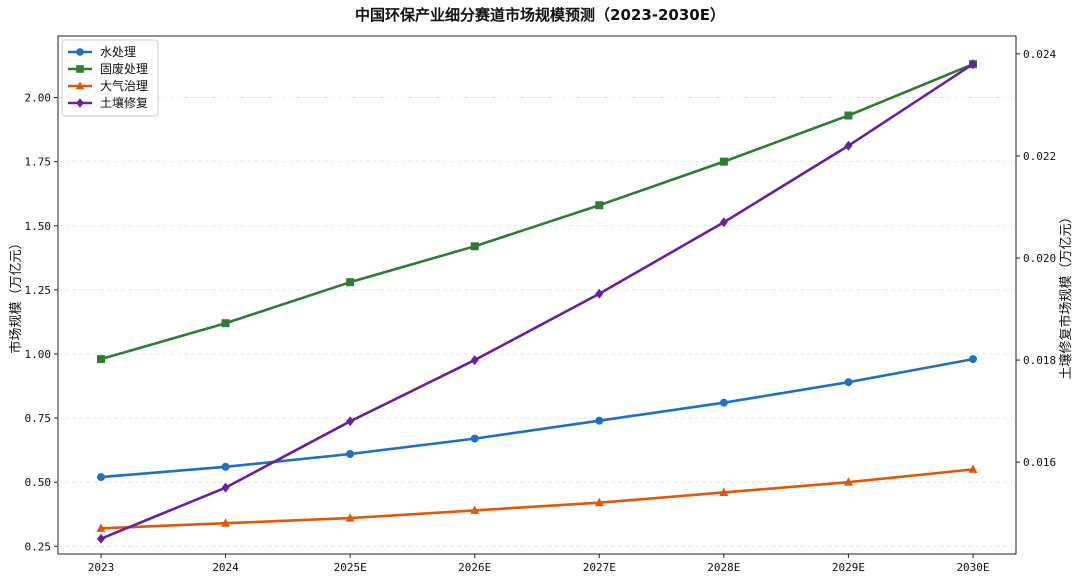  I want to click on series-triangle, so click(537, 498).